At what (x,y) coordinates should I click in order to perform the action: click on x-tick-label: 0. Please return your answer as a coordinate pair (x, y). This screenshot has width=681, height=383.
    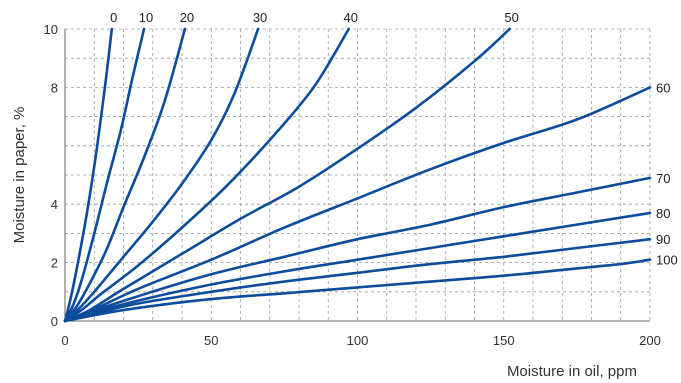
    Looking at the image, I should click on (64, 340).